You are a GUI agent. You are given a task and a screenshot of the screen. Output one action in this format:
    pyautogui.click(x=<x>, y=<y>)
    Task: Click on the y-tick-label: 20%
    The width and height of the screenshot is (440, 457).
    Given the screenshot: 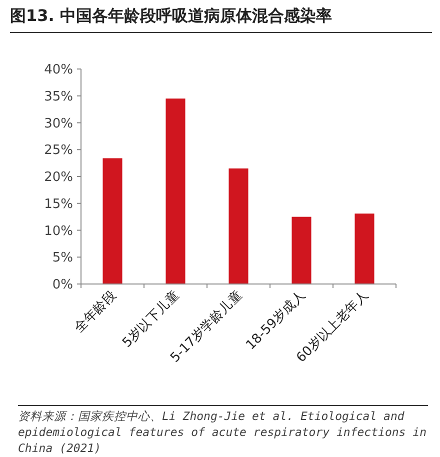 What is the action you would take?
    pyautogui.click(x=58, y=177)
    